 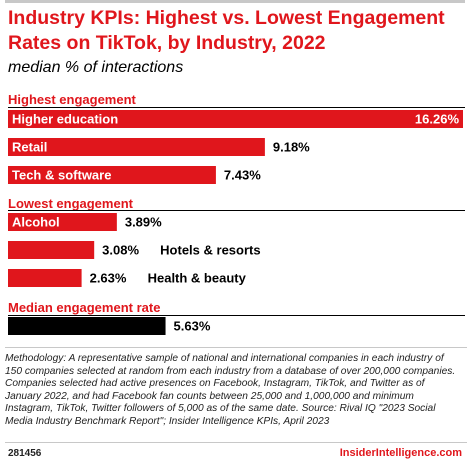 I want to click on category-label: Hotels & resorts, so click(x=210, y=250).